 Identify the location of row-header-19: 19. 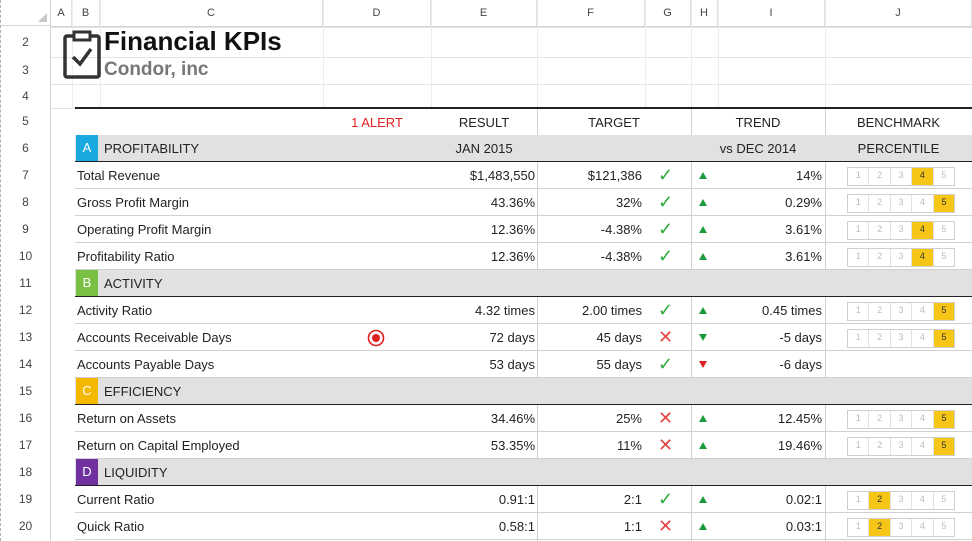
(25, 499).